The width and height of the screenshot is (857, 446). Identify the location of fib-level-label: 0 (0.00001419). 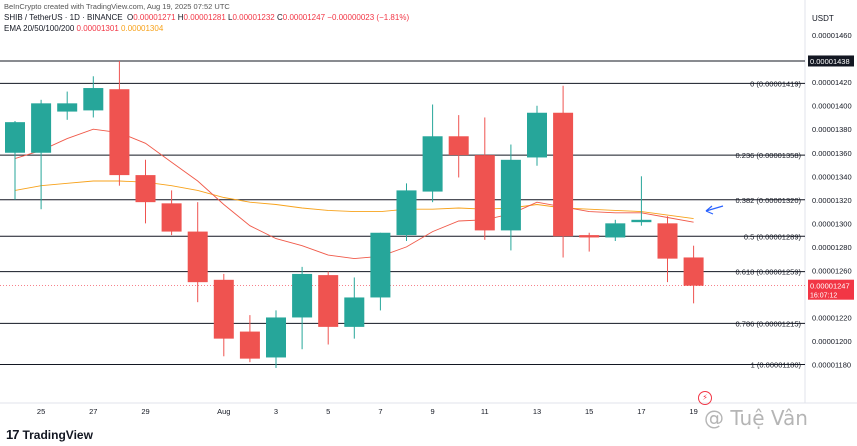
(775, 83).